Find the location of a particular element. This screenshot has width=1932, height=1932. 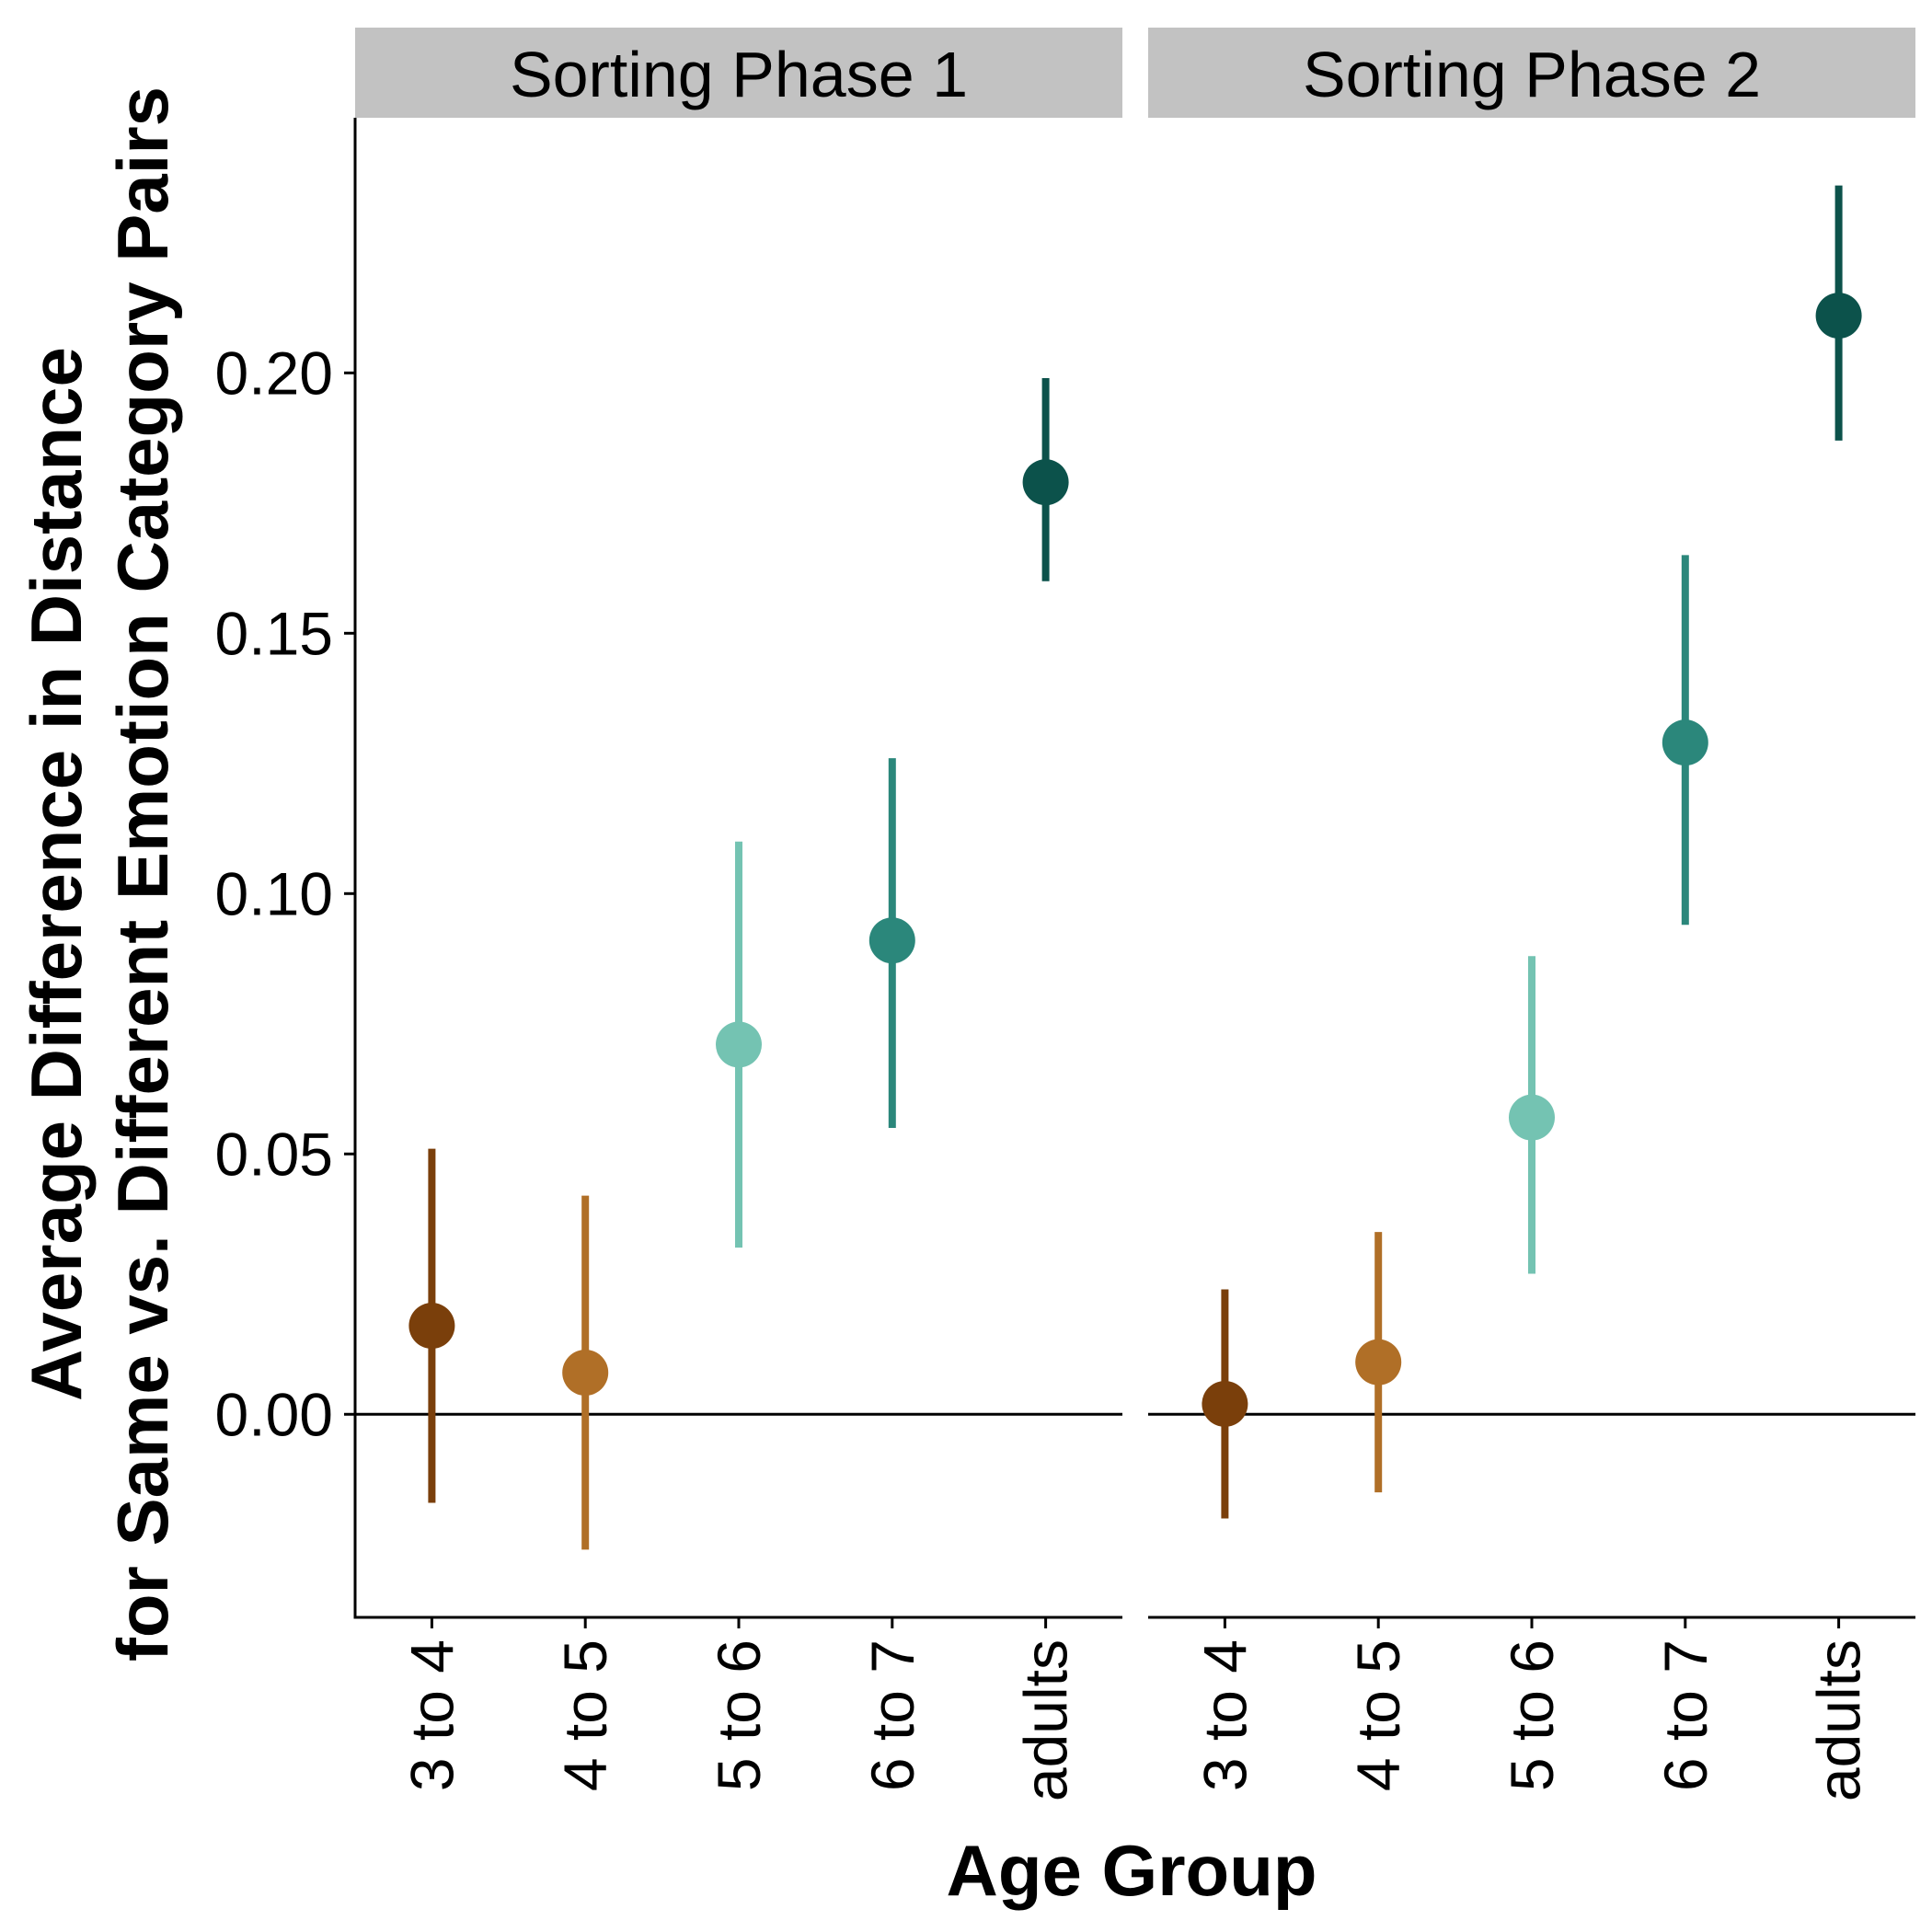

y-tick-label: 0.20 is located at coordinates (274, 373).